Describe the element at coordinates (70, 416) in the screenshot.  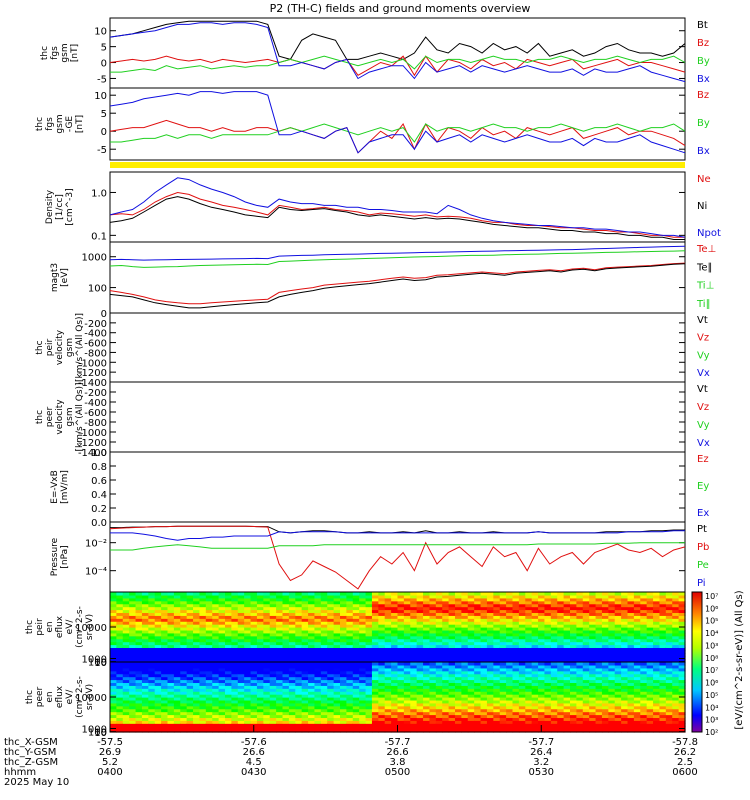
I see `y-axis-label-line: gsm` at that location.